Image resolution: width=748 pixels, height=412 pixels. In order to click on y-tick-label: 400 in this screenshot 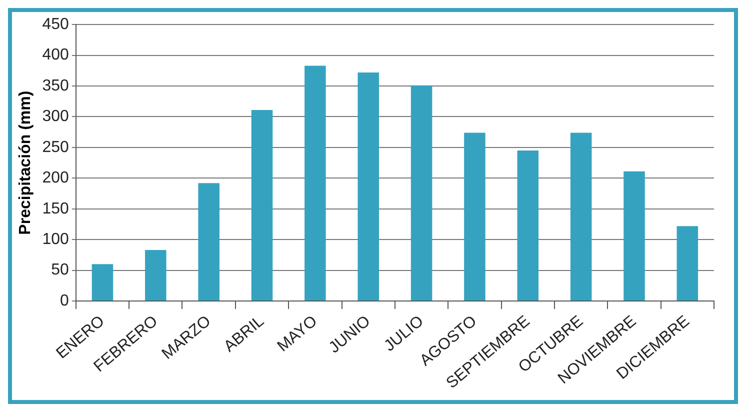, I will do `click(55, 55)`.